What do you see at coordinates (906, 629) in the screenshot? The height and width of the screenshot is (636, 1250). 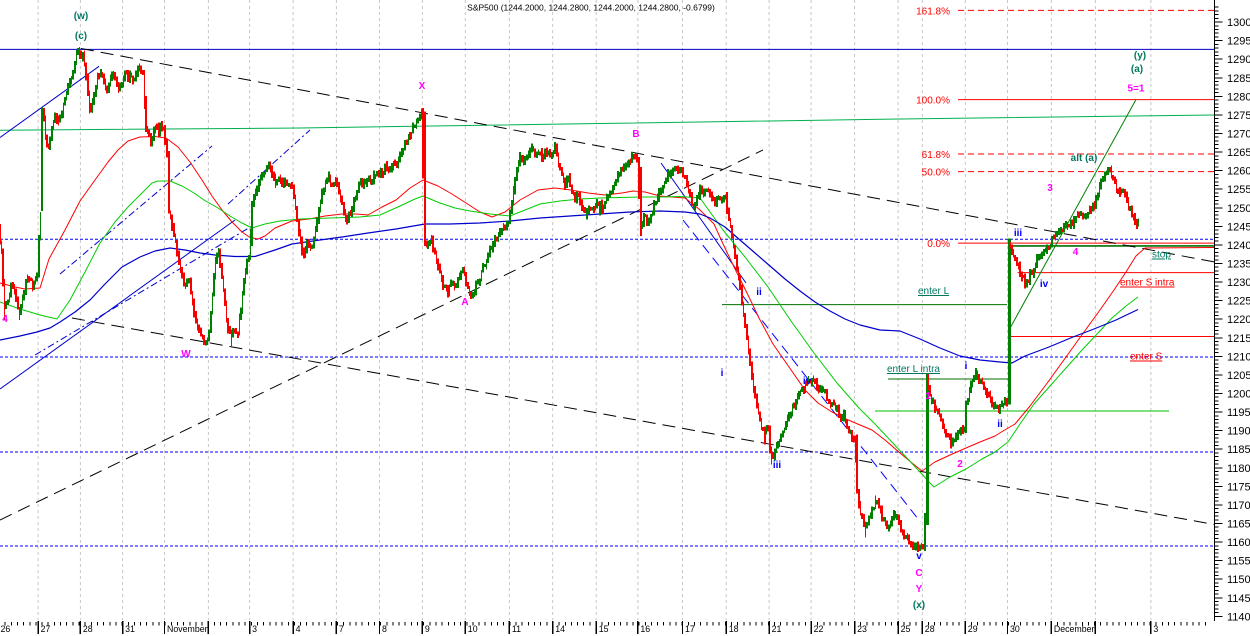 I see `svg-text: 25` at bounding box center [906, 629].